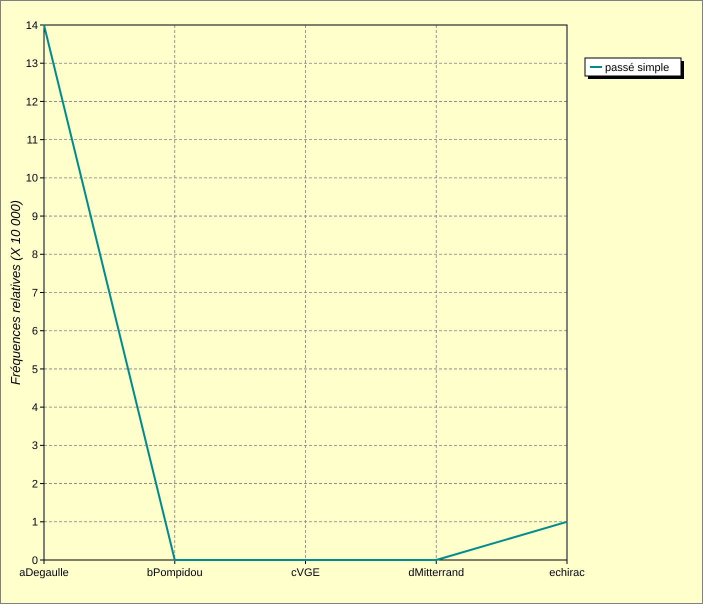 This screenshot has width=703, height=604. What do you see at coordinates (32, 102) in the screenshot?
I see `y-tick-label: 12` at bounding box center [32, 102].